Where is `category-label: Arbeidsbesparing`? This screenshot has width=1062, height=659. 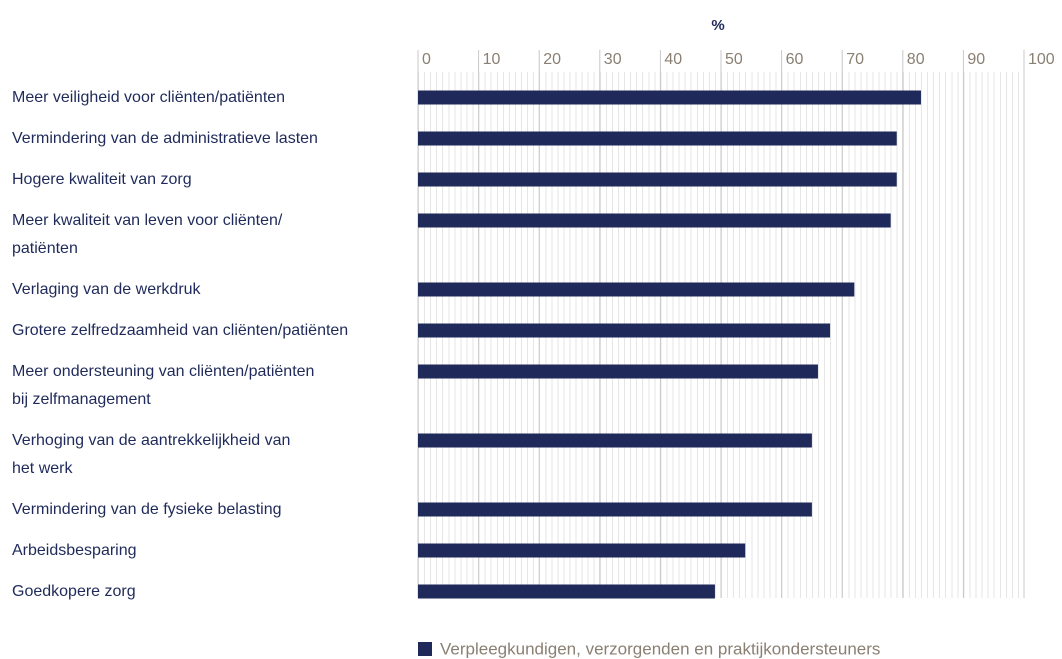
category-label: Arbeidsbesparing is located at coordinates (74, 550).